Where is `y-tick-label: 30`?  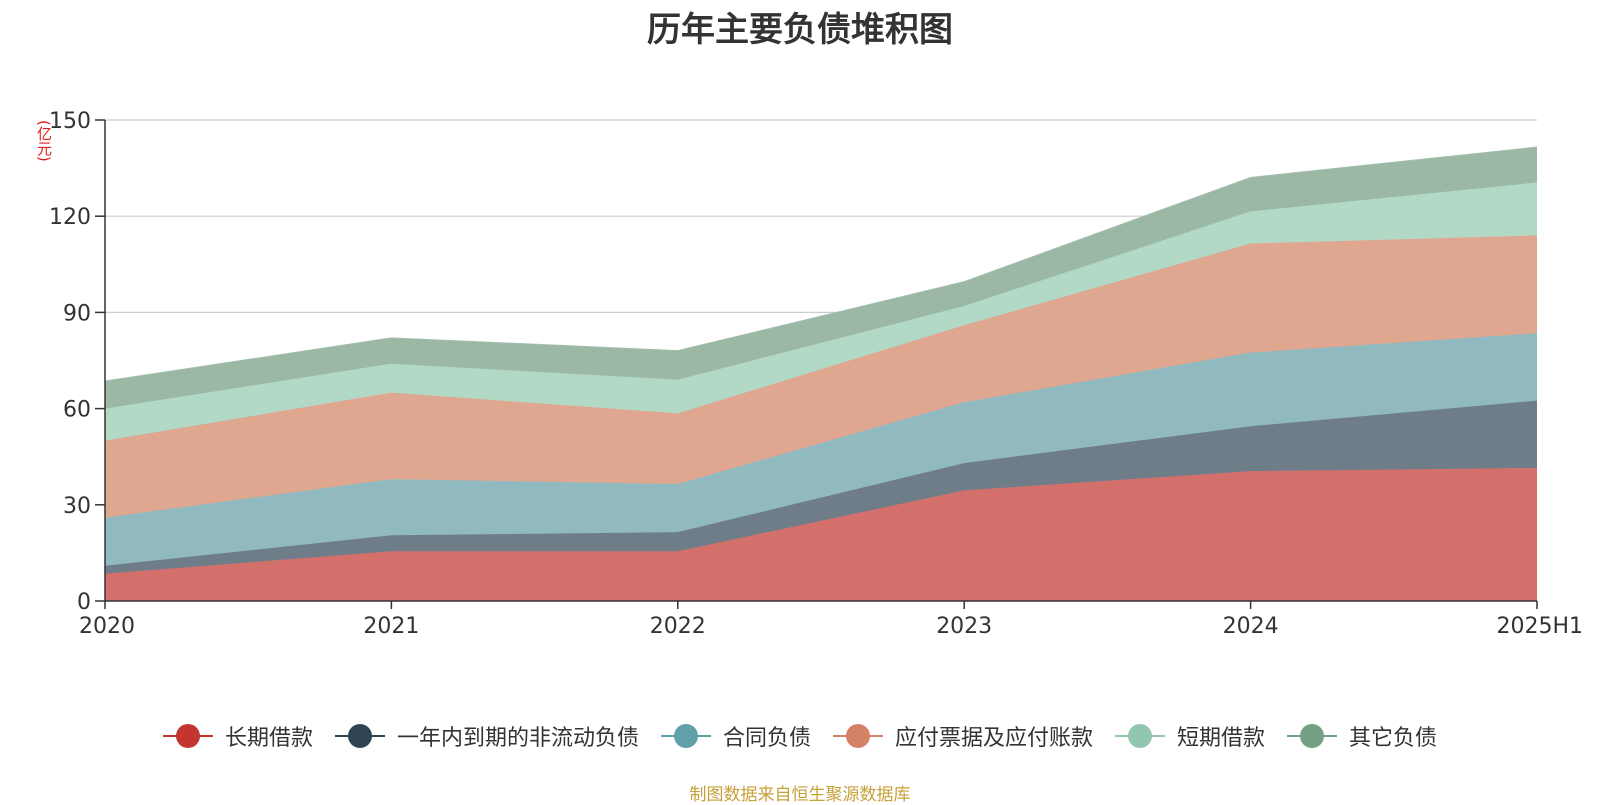 y-tick-label: 30 is located at coordinates (77, 506).